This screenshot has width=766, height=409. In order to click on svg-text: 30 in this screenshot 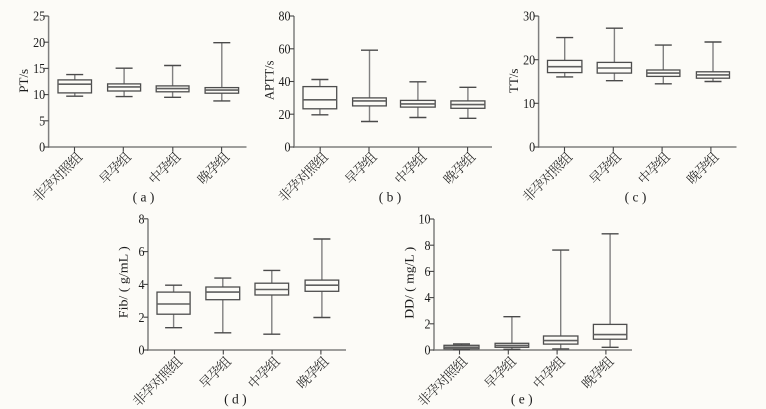, I will do `click(529, 16)`.